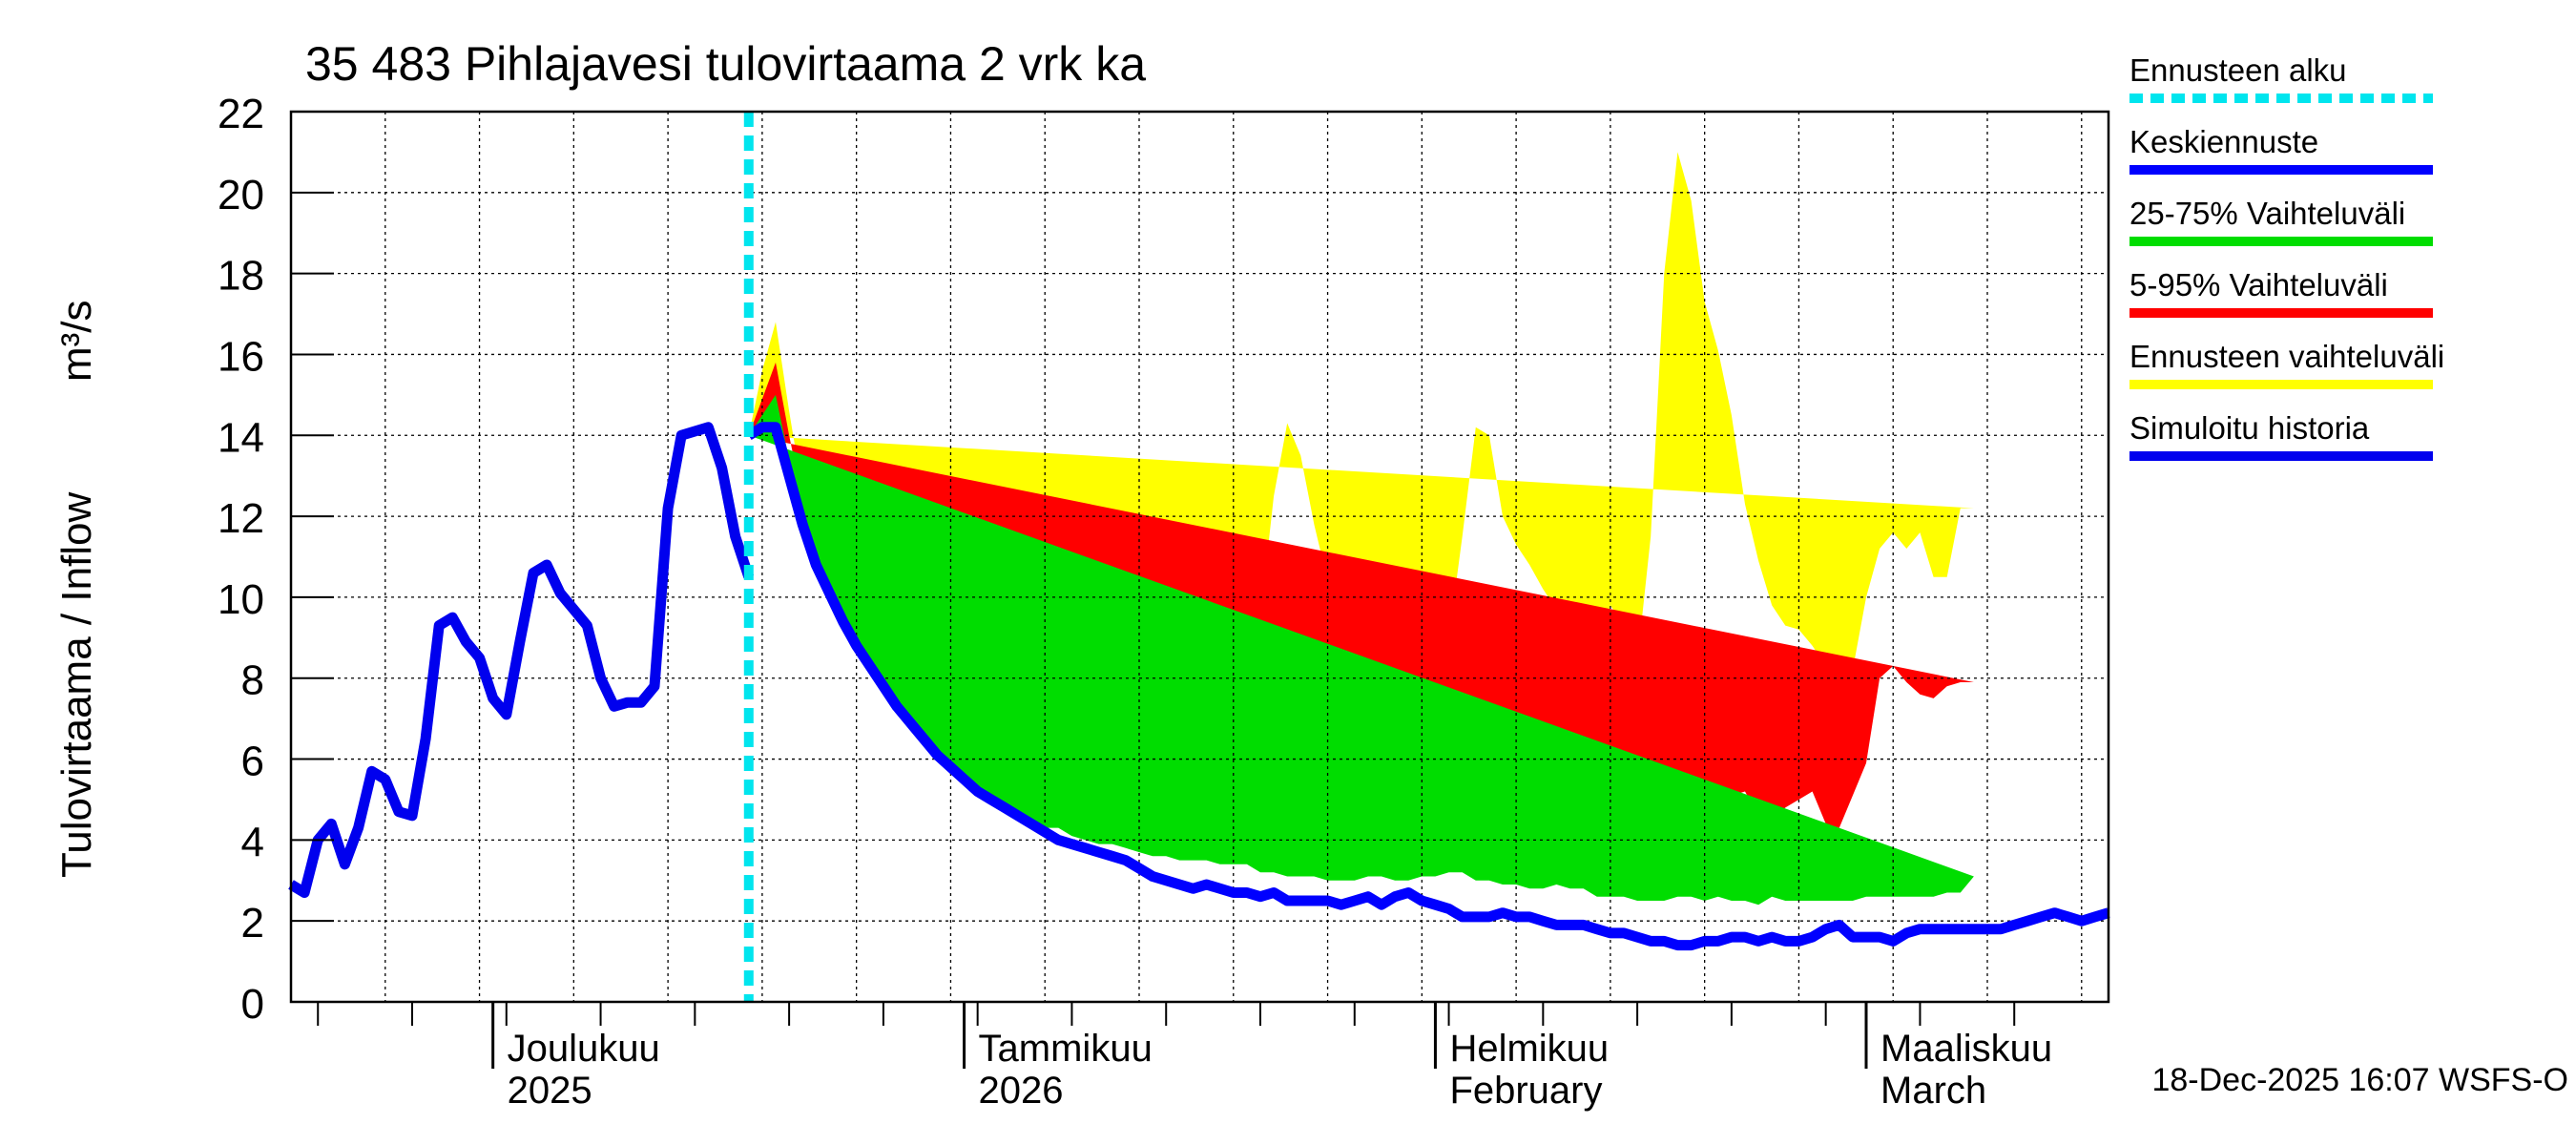 This screenshot has height=1145, width=2576. Describe the element at coordinates (241, 518) in the screenshot. I see `y-tick-label: 12` at that location.